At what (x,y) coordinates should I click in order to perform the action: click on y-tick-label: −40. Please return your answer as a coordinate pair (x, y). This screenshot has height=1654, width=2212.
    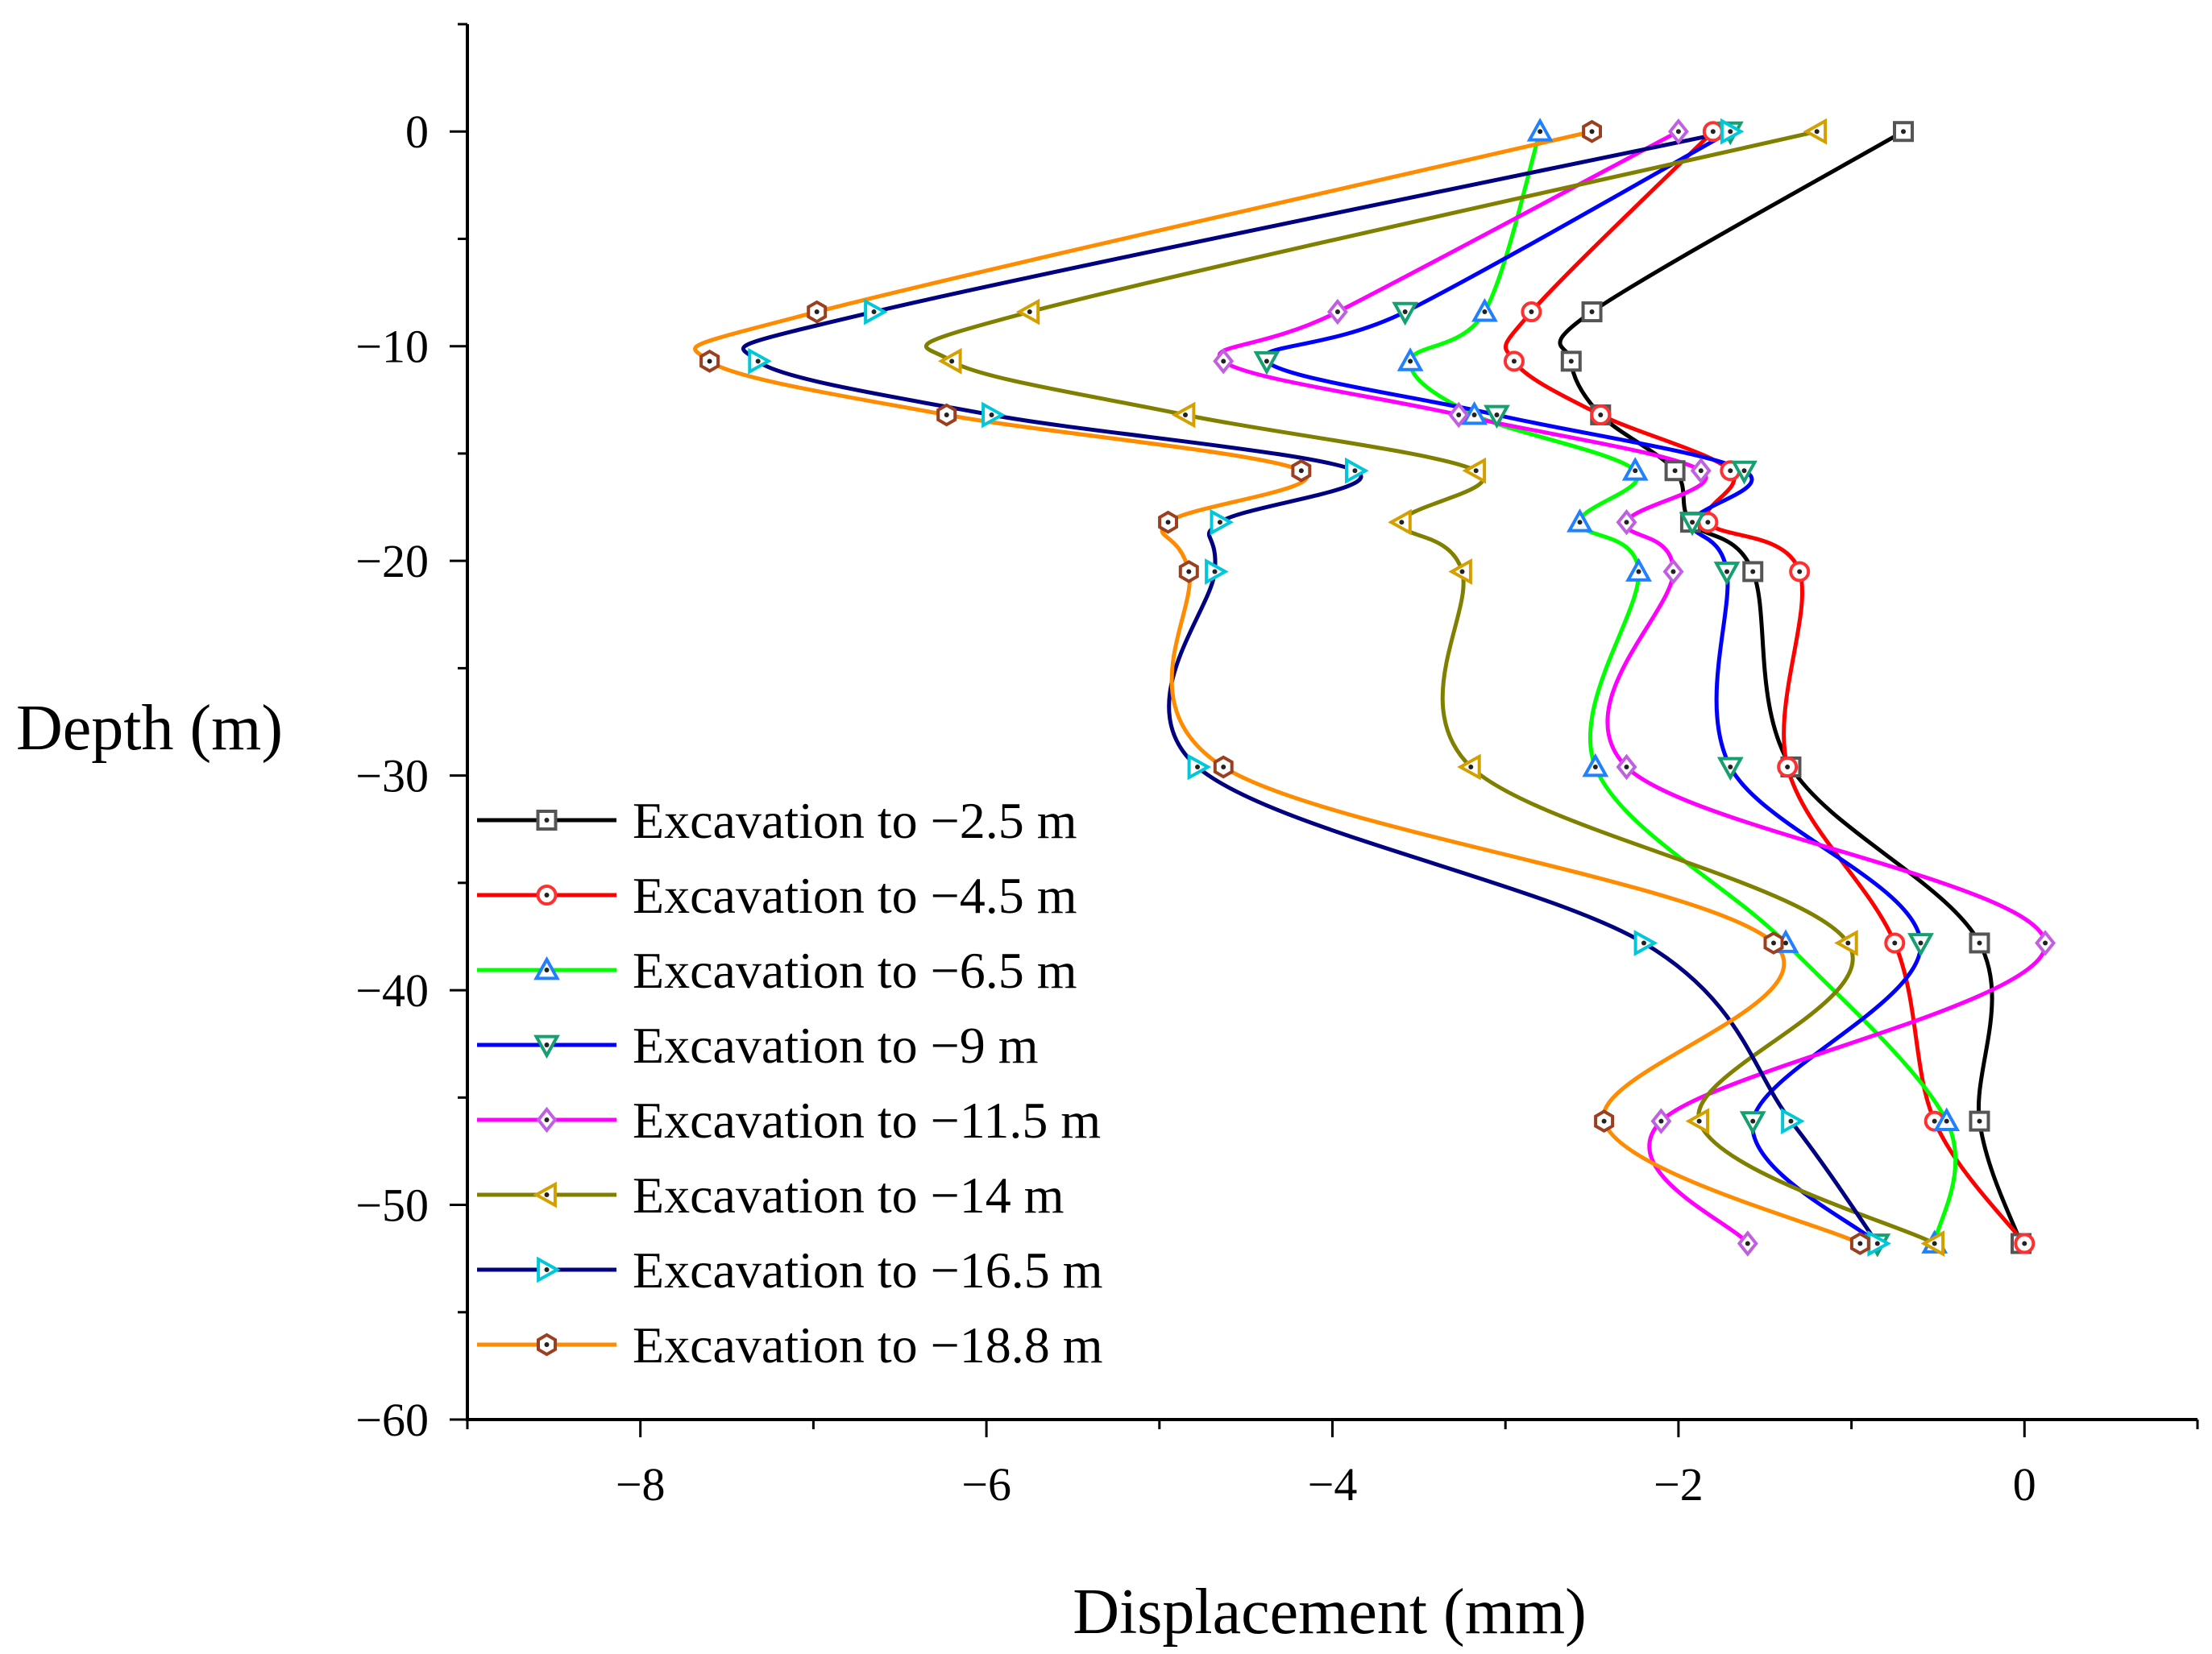
    Looking at the image, I should click on (392, 990).